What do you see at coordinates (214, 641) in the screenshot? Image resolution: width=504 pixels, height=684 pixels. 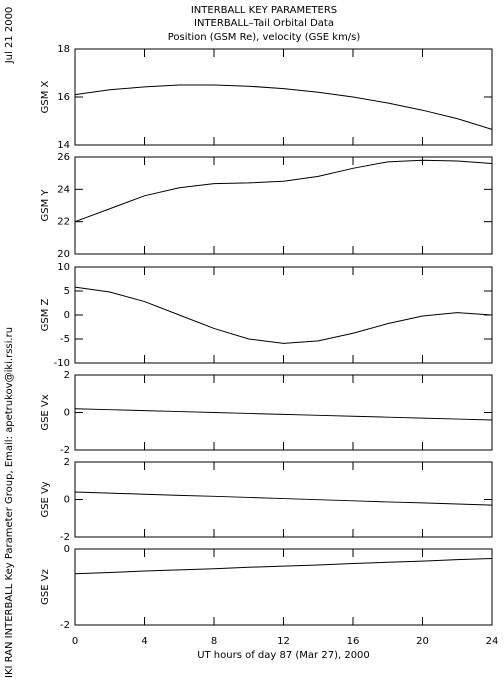 I see `x-tick-label: 8` at bounding box center [214, 641].